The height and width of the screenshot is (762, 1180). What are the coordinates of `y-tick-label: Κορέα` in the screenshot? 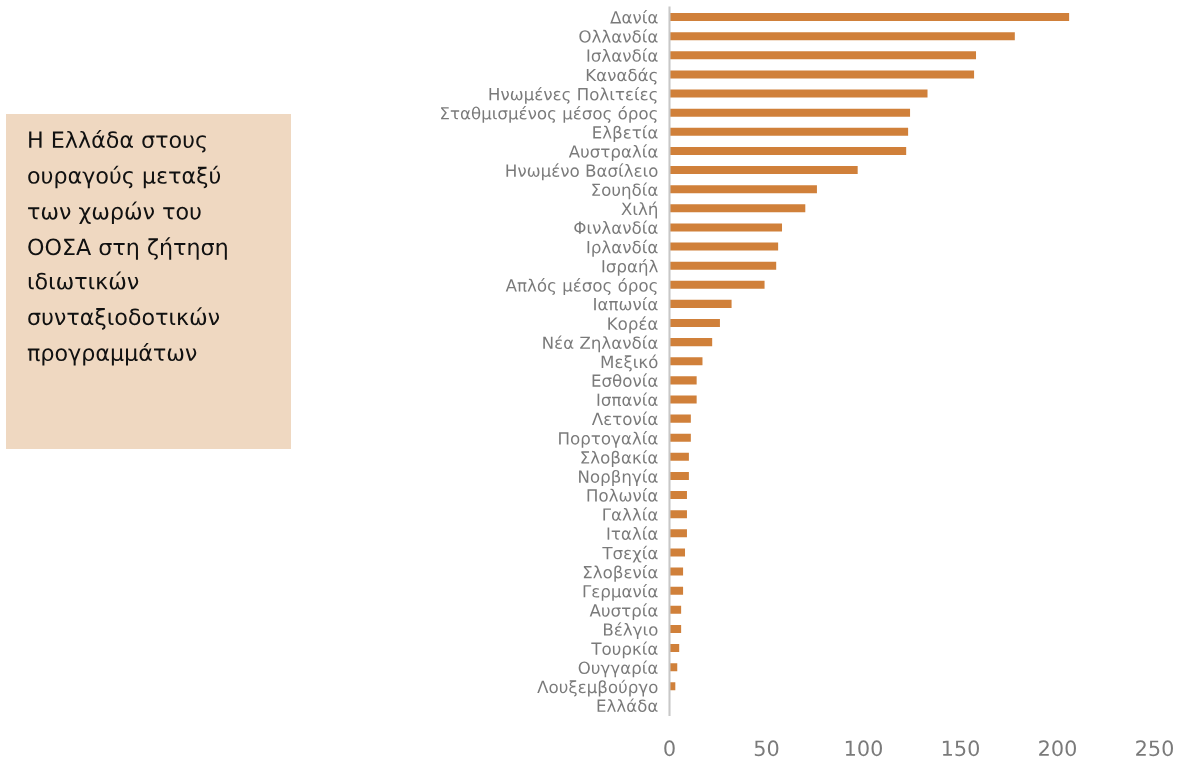 It's located at (633, 325).